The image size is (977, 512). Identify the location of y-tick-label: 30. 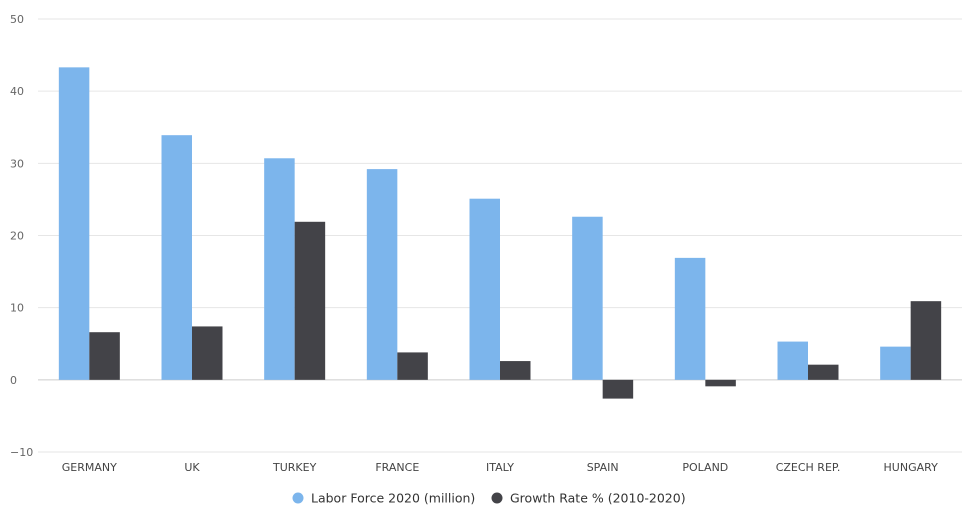
(17, 163).